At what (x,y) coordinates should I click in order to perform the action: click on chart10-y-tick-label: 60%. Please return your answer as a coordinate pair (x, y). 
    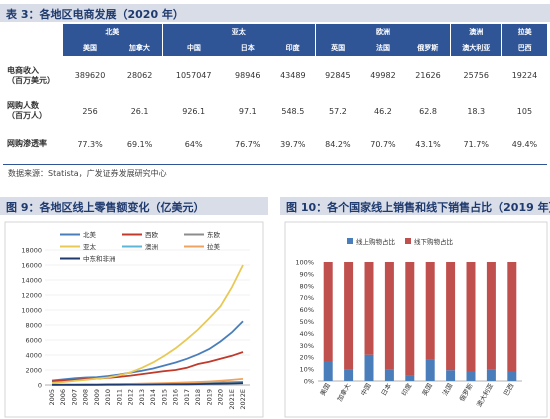
    Looking at the image, I should click on (307, 310).